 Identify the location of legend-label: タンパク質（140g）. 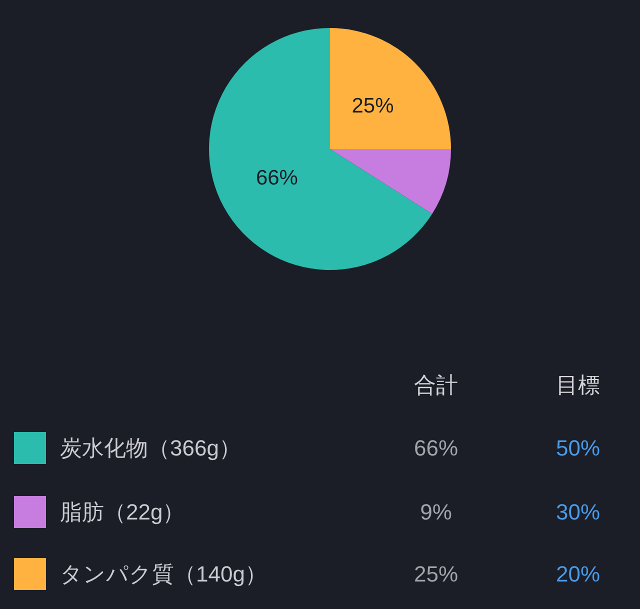
(163, 574).